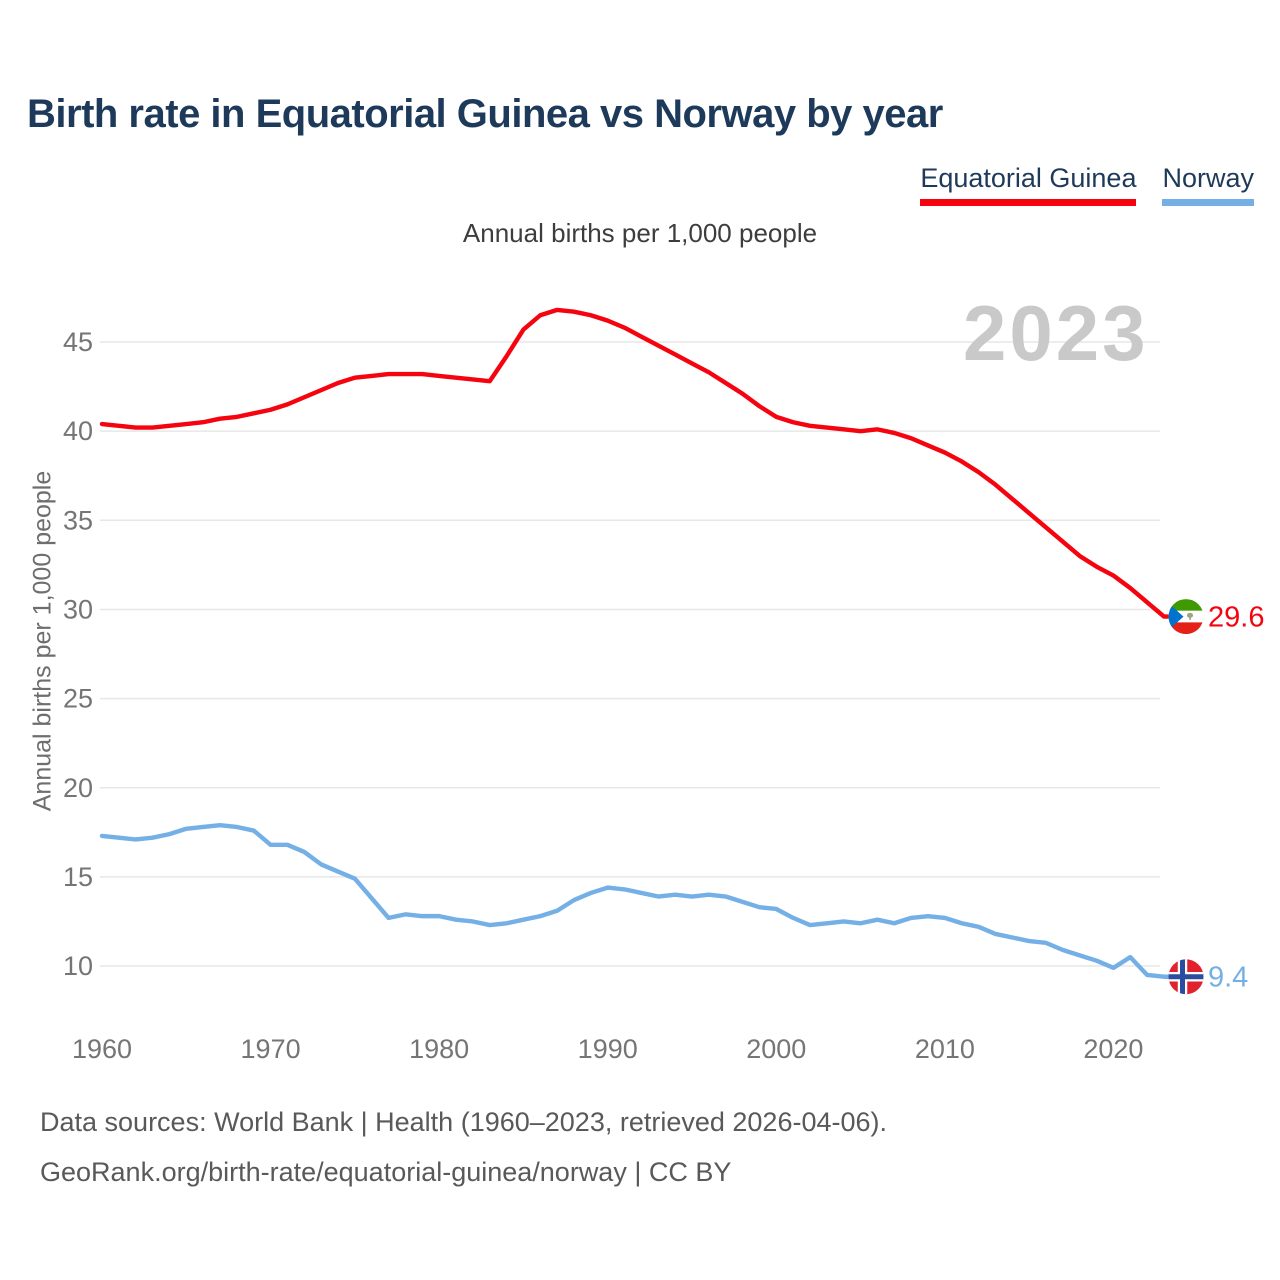 The width and height of the screenshot is (1280, 1280). I want to click on x-tick-label: 1990, so click(608, 1049).